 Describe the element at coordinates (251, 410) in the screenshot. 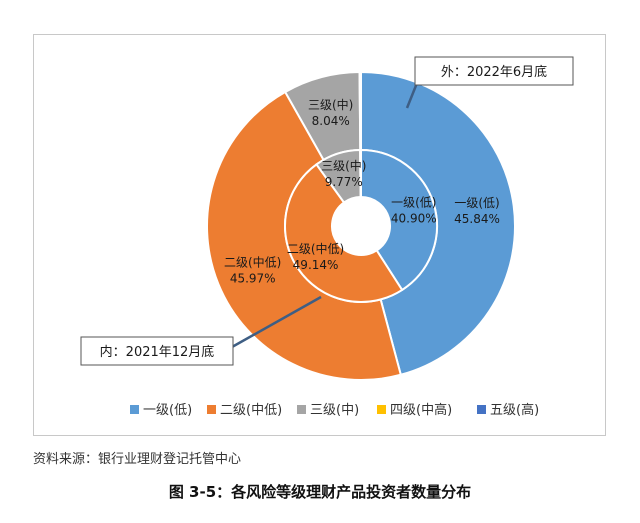

I see `legend-label-2: 二级(中低)` at that location.